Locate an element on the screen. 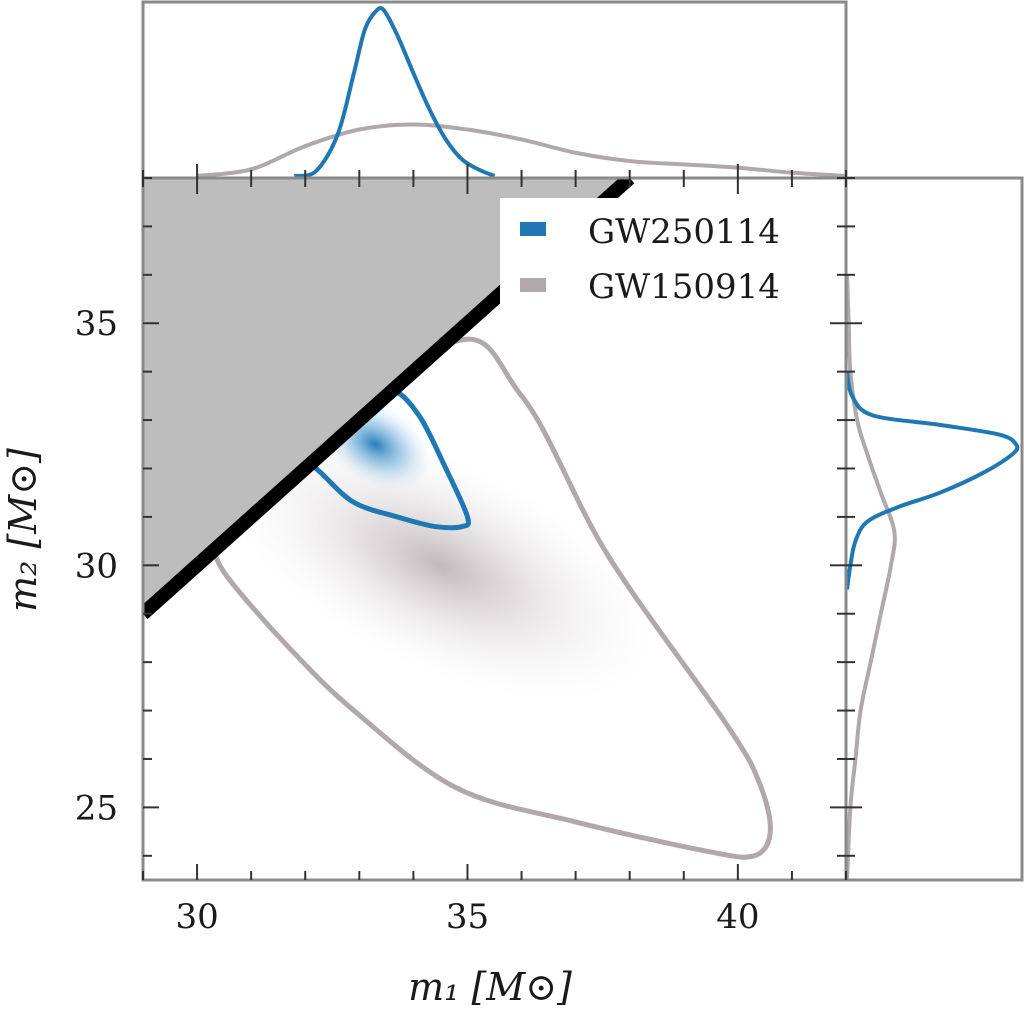 This screenshot has height=1010, width=1024. x-tick-labels: 30 35 40 is located at coordinates (467, 917).